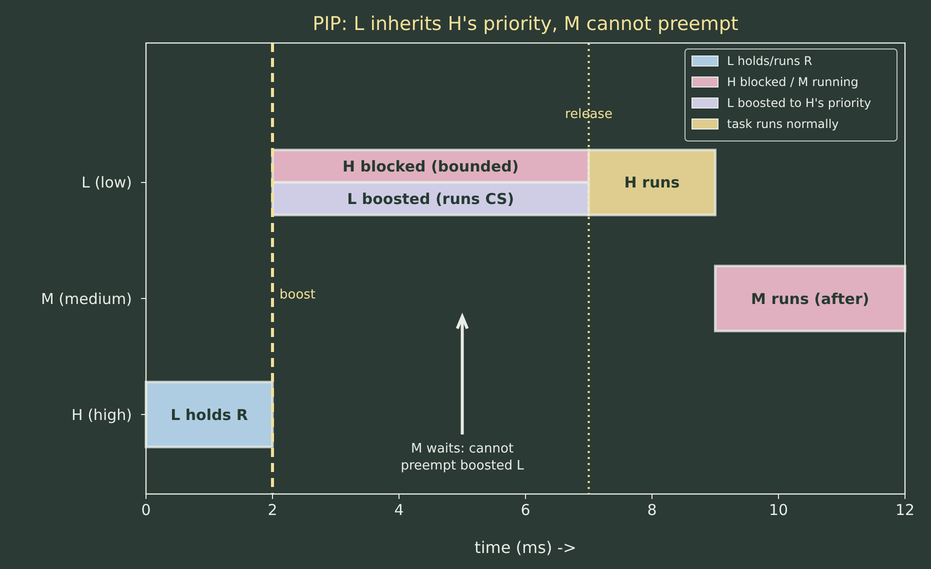 The image size is (931, 569). I want to click on x-tick-label: 2, so click(273, 510).